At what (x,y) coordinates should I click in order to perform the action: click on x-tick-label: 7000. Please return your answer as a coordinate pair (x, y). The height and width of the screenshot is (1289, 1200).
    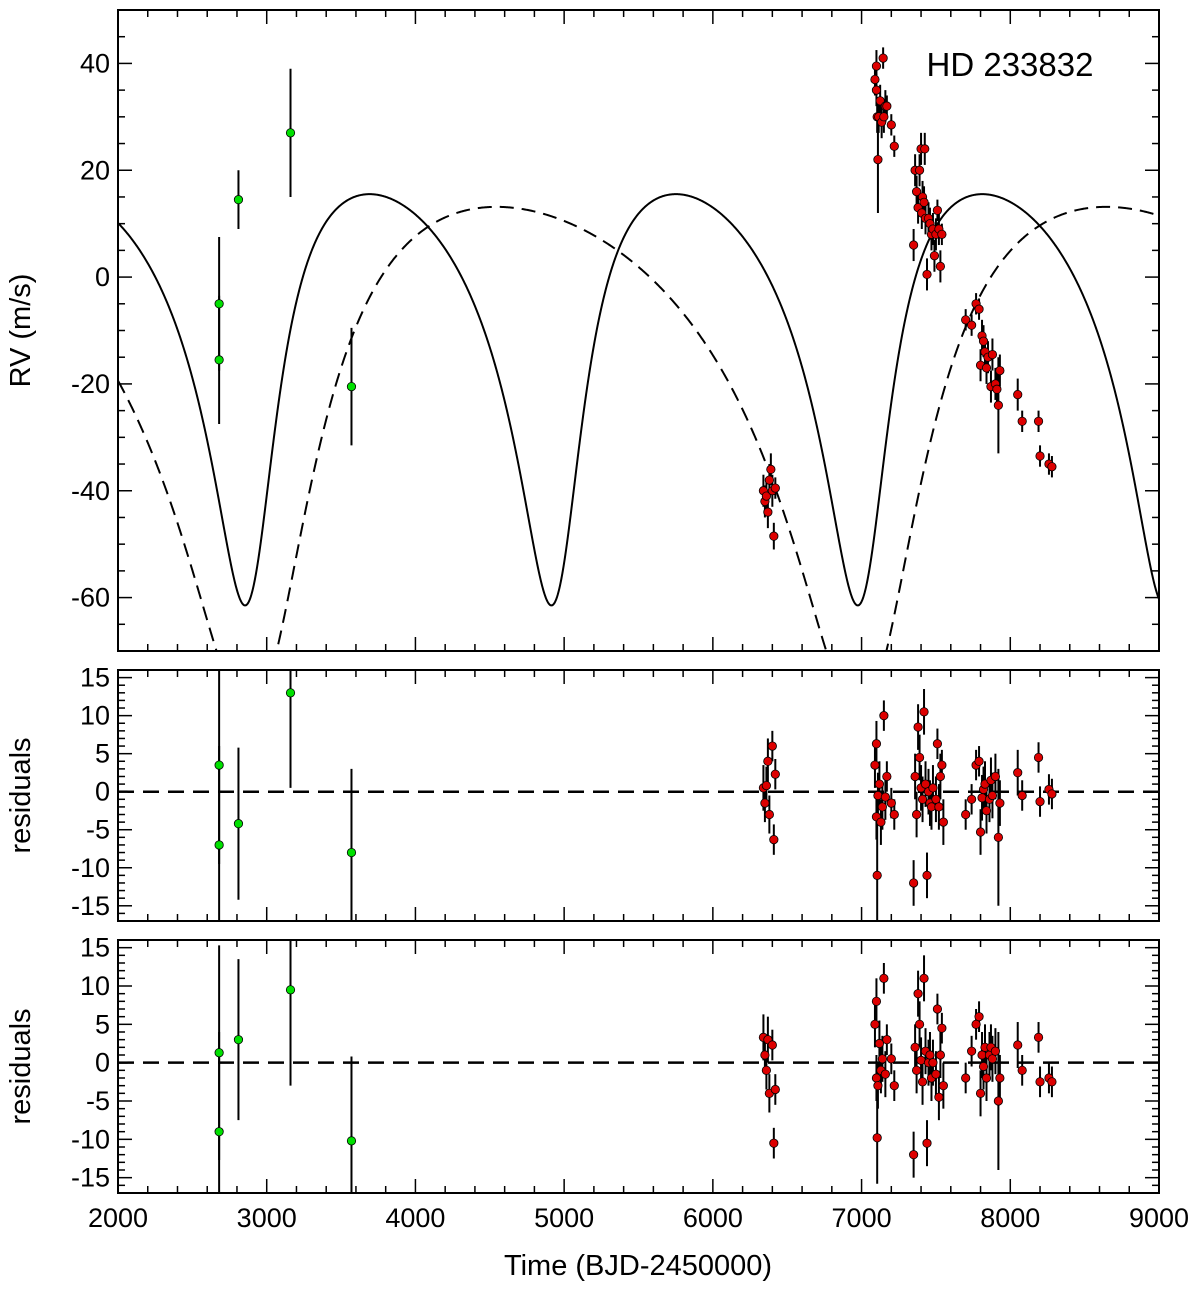
    Looking at the image, I should click on (862, 1218).